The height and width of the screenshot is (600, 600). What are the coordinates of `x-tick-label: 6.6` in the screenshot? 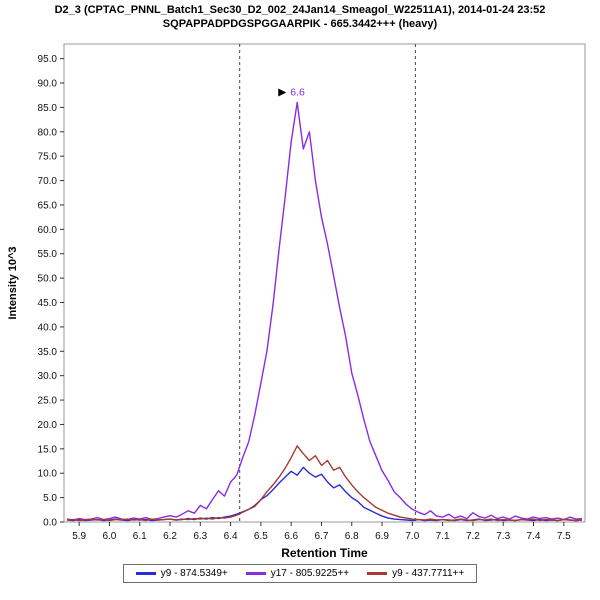 It's located at (291, 536).